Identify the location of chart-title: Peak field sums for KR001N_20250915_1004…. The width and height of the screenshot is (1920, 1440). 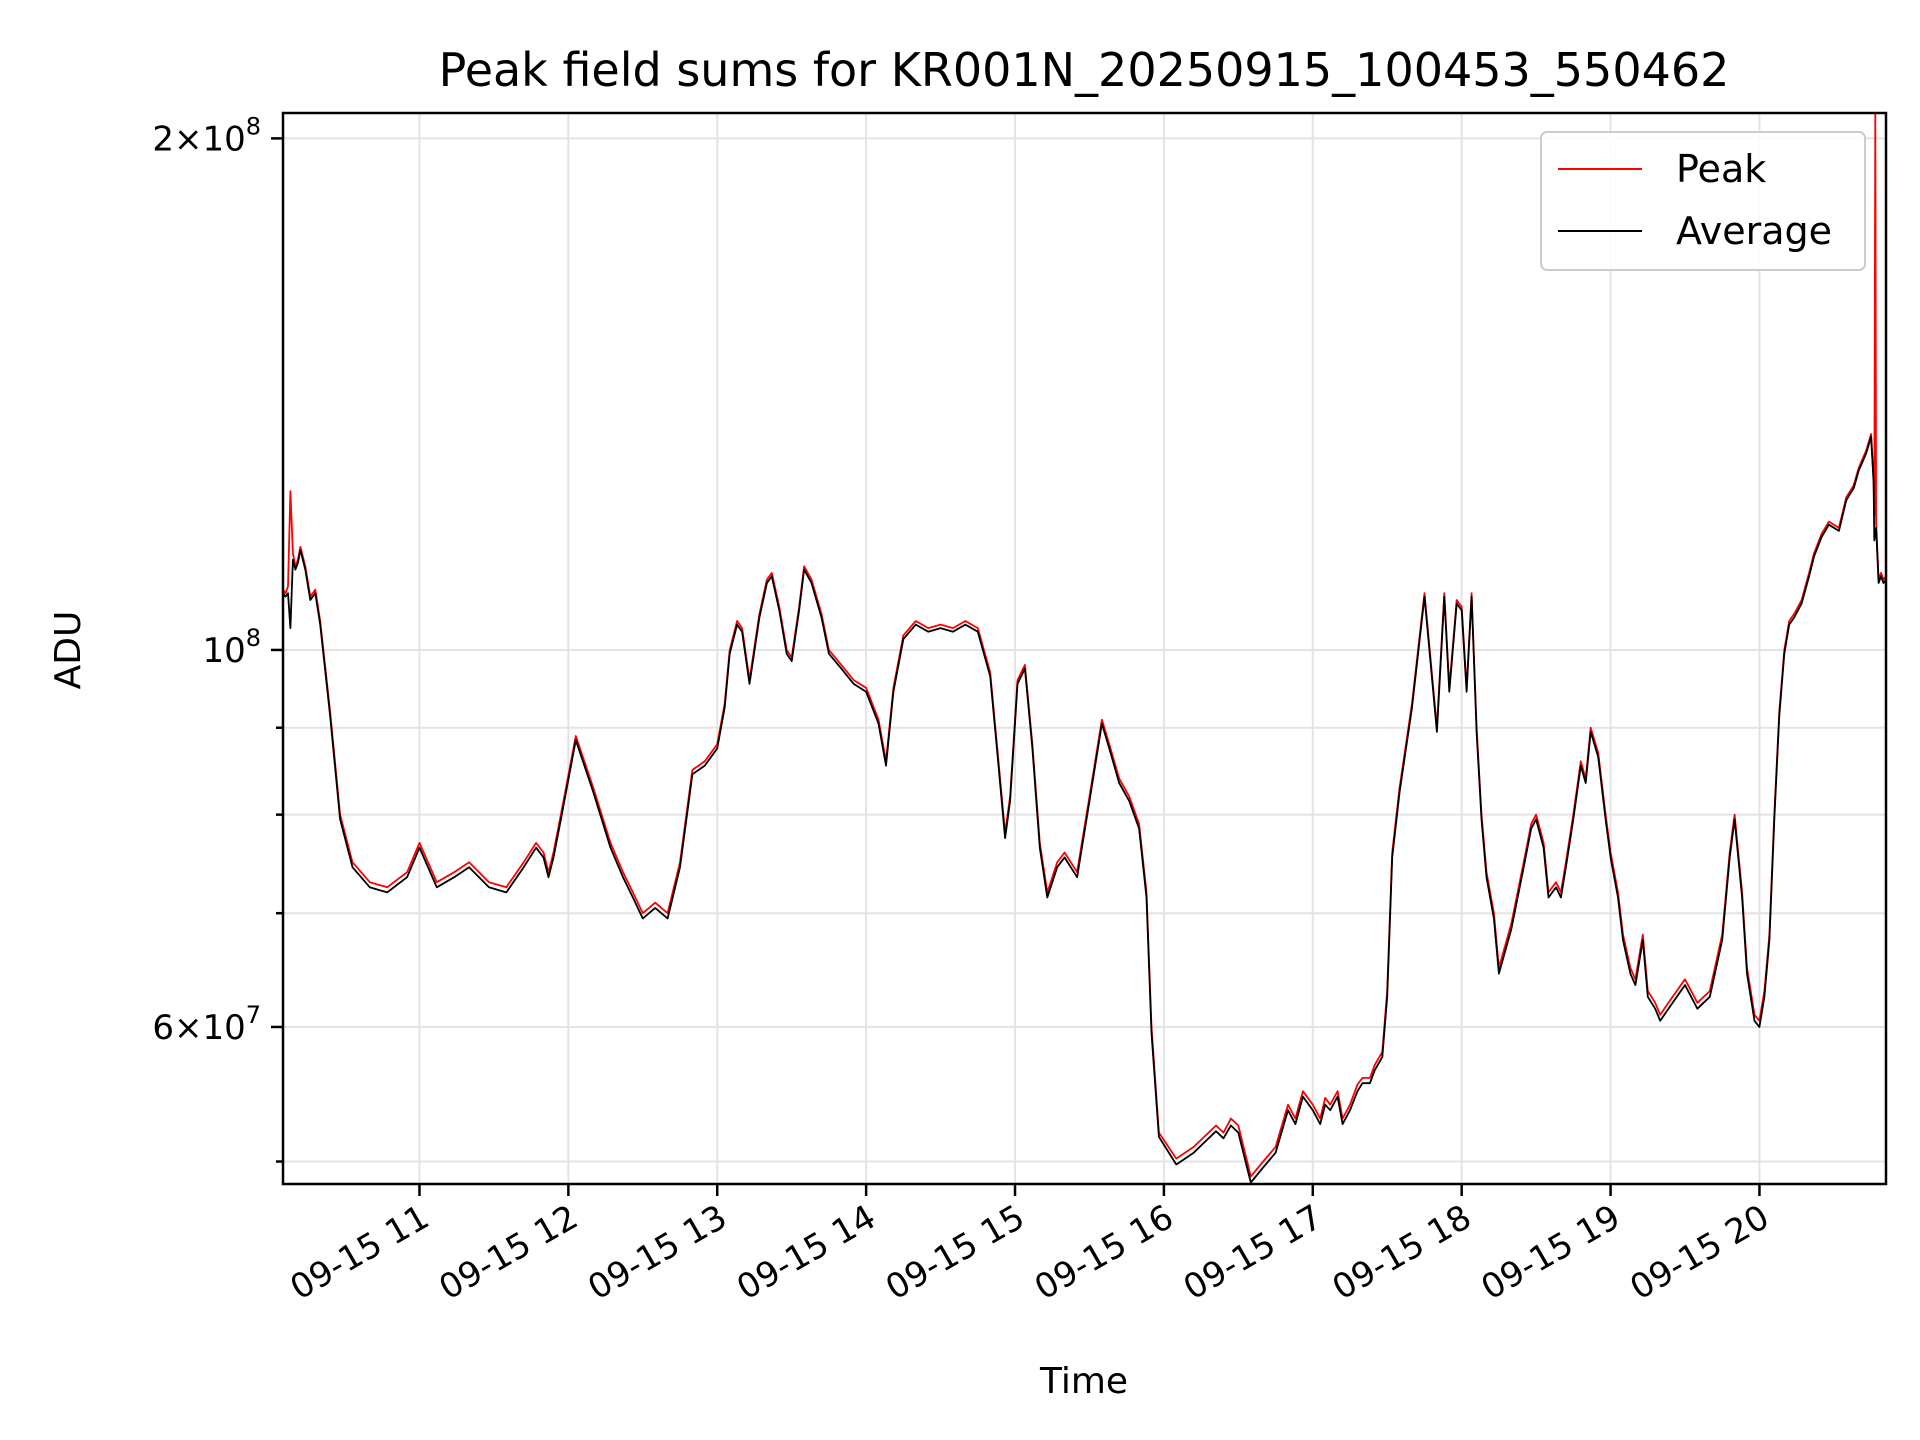
(1084, 70).